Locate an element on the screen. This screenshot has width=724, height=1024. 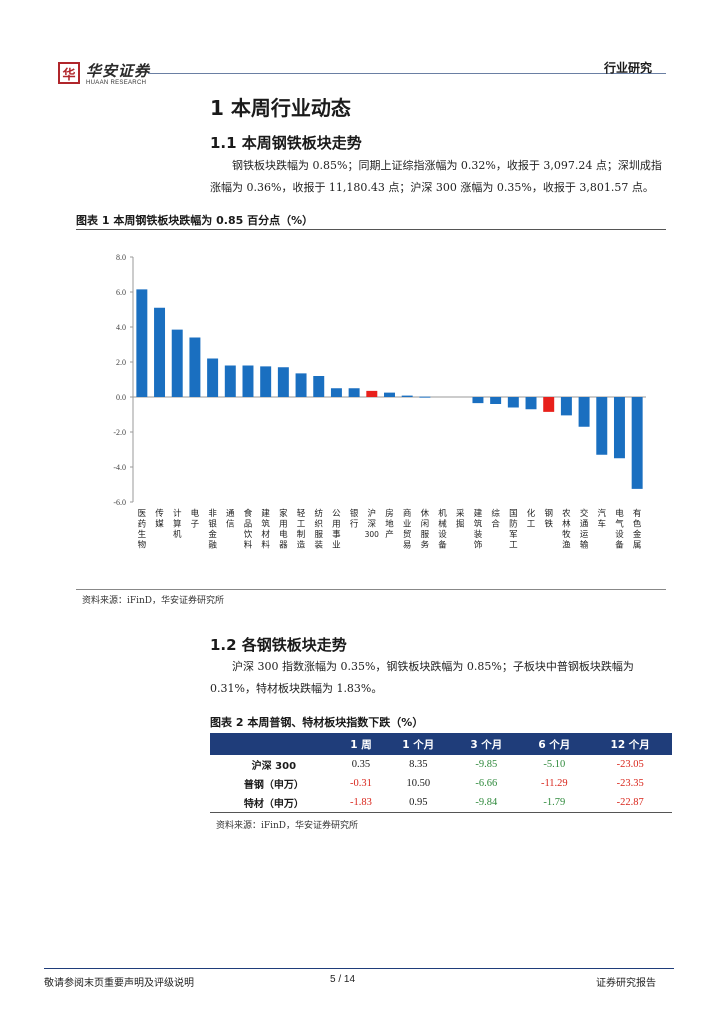
x-tick-label: 计算机 is located at coordinates (177, 524).